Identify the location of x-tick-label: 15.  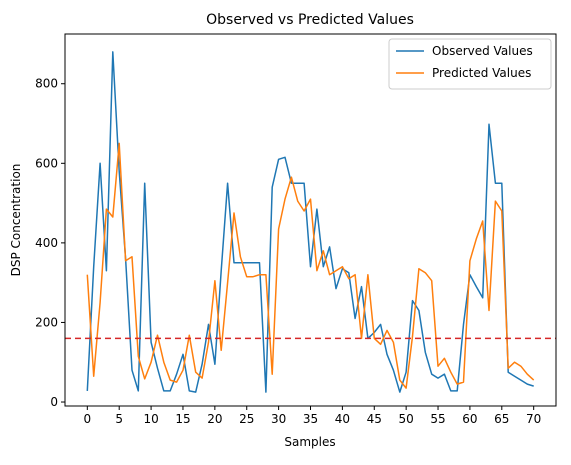
(182, 419).